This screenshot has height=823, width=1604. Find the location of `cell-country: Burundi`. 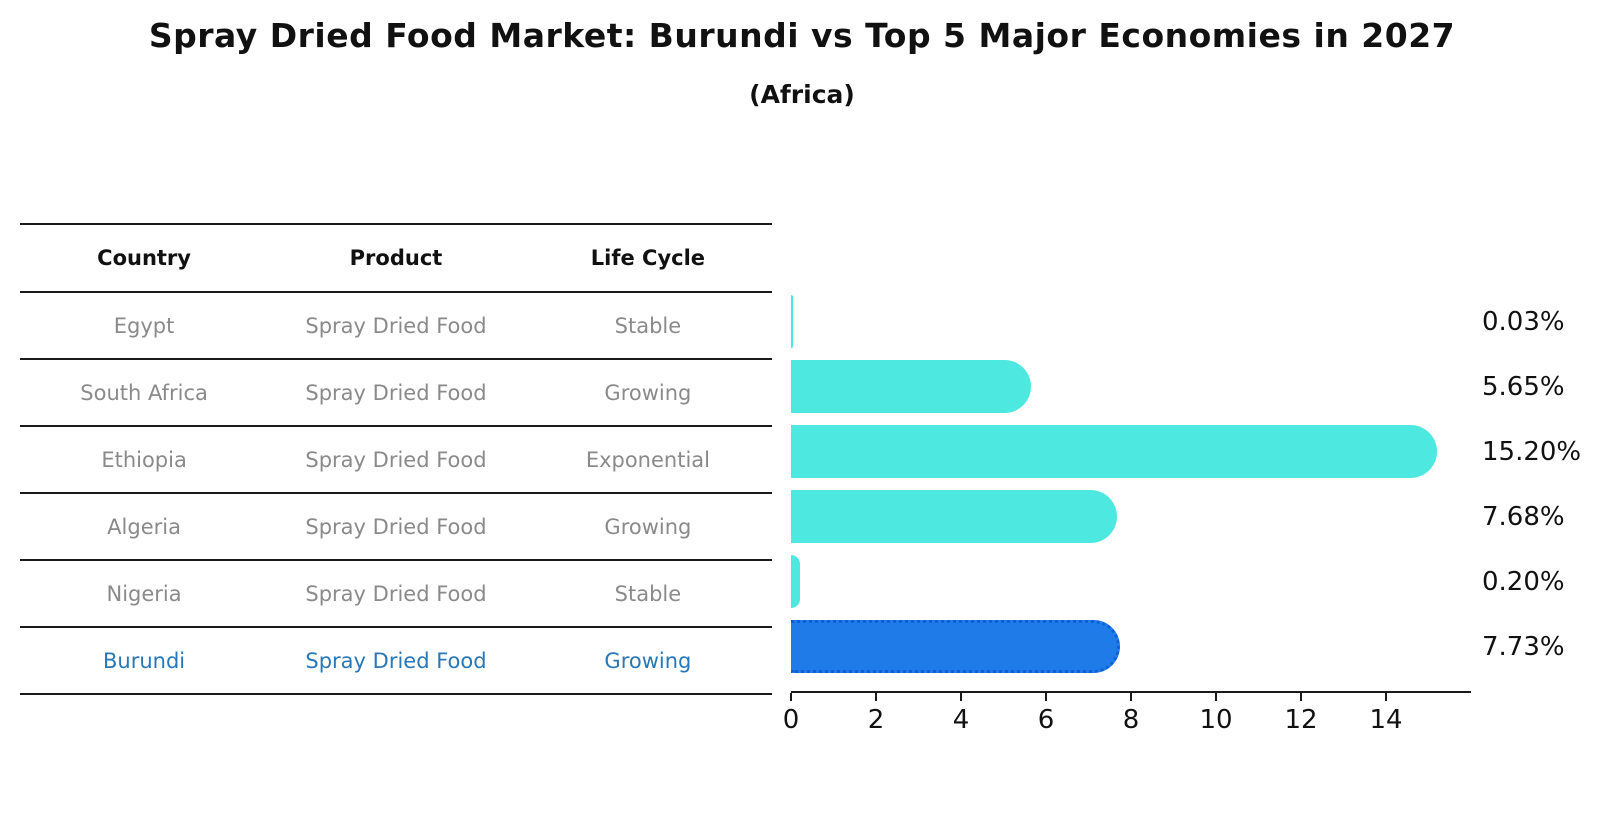

cell-country: Burundi is located at coordinates (144, 660).